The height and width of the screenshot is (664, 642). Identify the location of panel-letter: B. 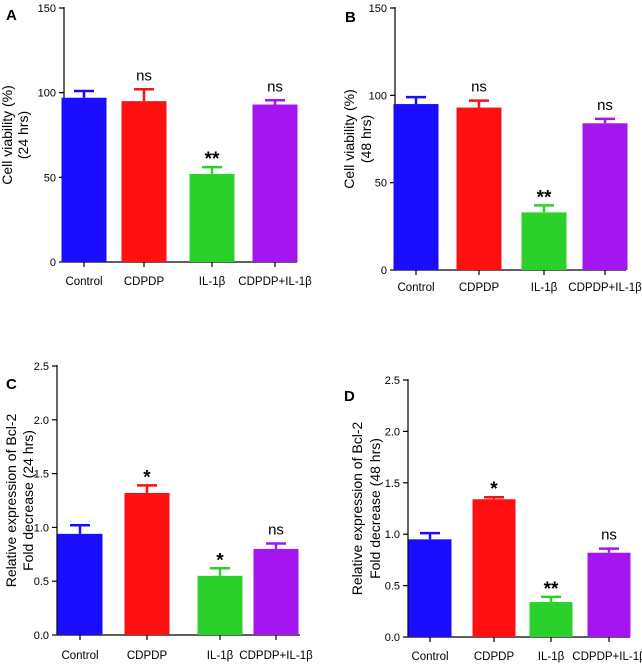
(350, 17).